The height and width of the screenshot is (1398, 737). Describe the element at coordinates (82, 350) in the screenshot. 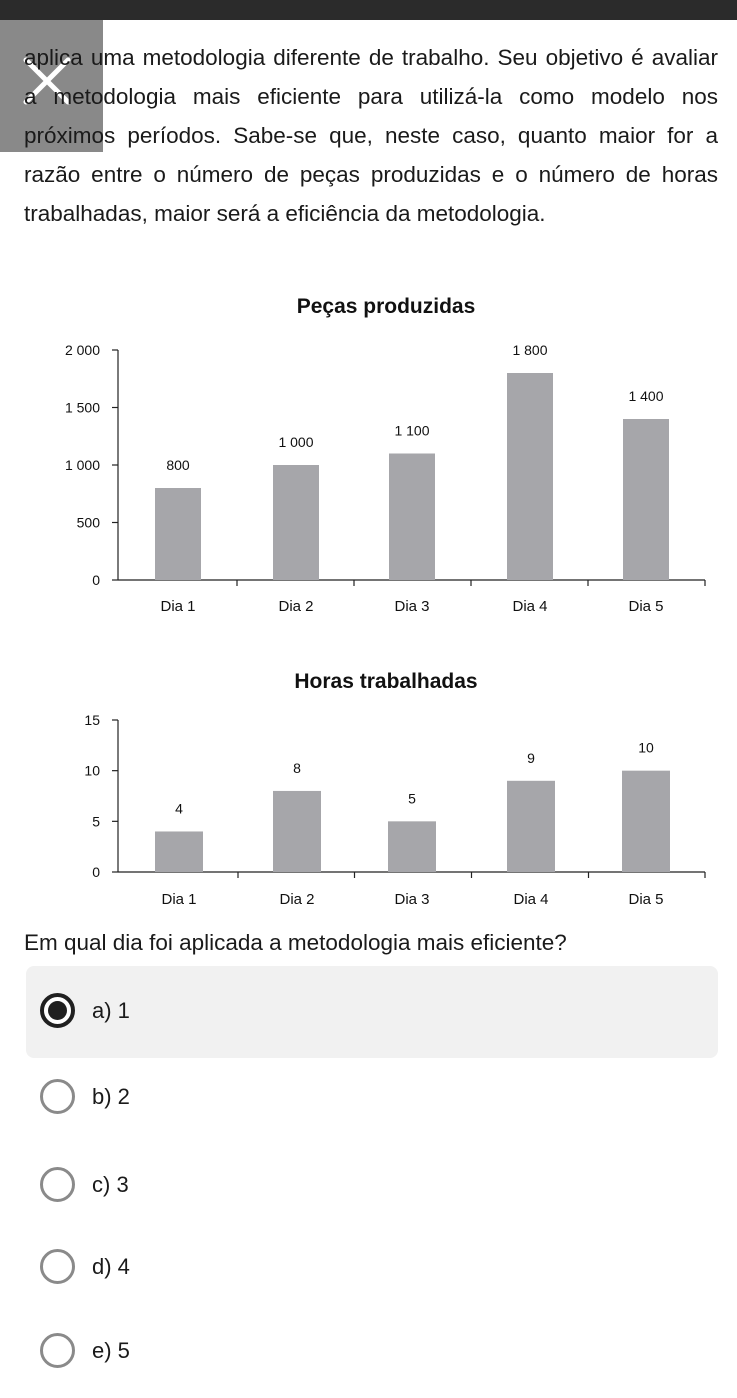

I see `y-tick-label: 2 000` at that location.